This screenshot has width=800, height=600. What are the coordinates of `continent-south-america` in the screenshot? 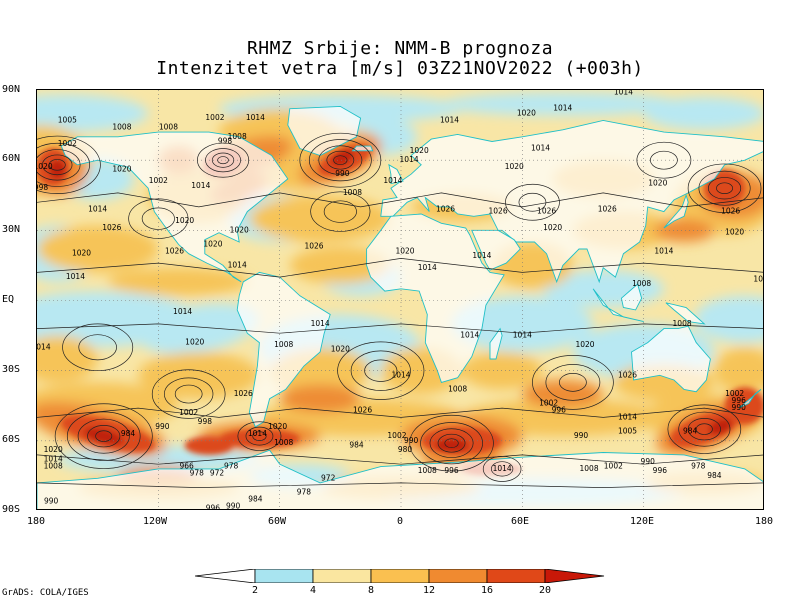 It's located at (283, 349).